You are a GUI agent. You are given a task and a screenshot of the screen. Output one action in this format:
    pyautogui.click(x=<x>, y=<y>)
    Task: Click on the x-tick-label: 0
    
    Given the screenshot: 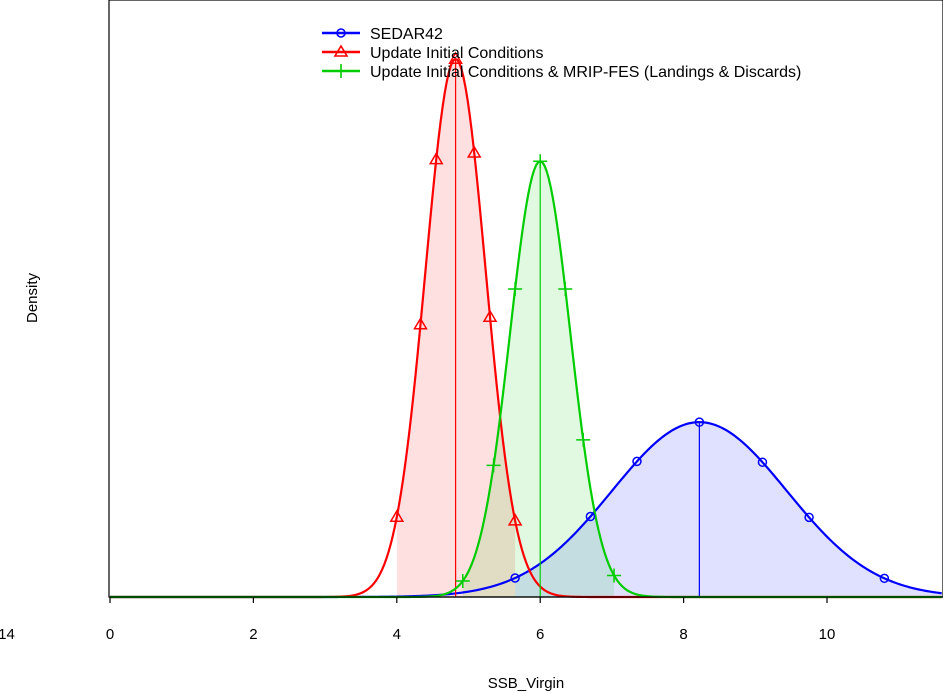 What is the action you would take?
    pyautogui.click(x=110, y=634)
    